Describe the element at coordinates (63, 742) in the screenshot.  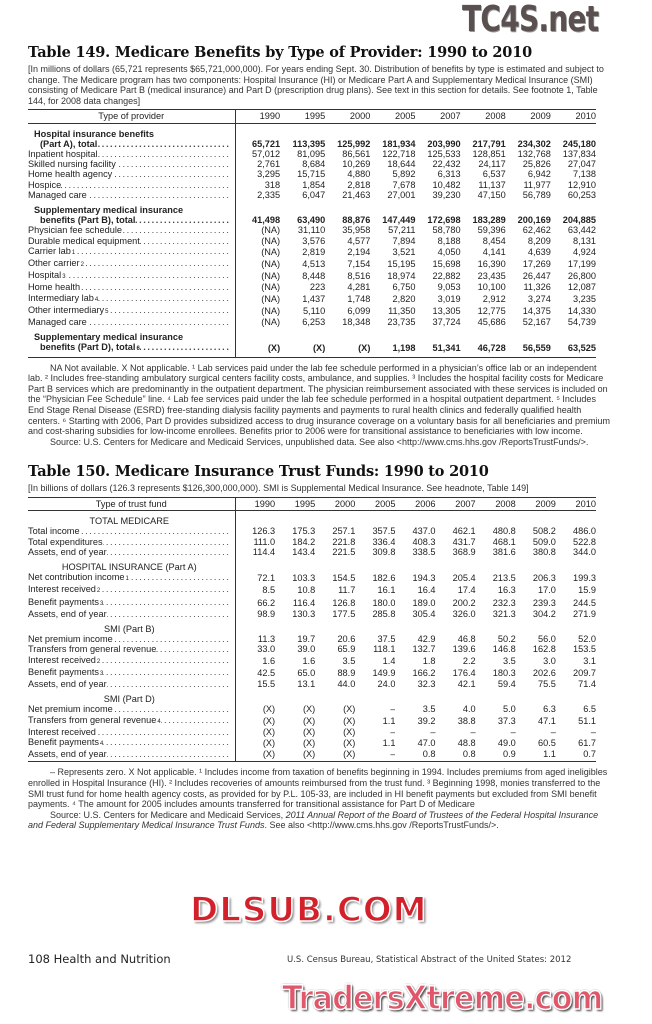
I see `row-label: Benefit payments` at that location.